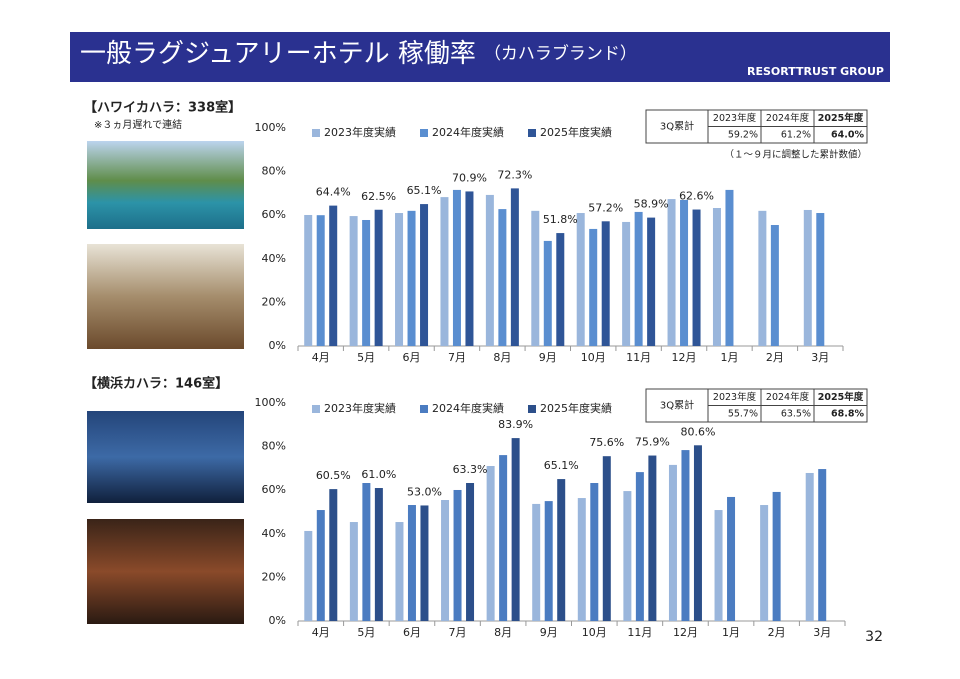 Image resolution: width=960 pixels, height=679 pixels. Describe the element at coordinates (277, 345) in the screenshot. I see `y-tick-label: 0%` at that location.